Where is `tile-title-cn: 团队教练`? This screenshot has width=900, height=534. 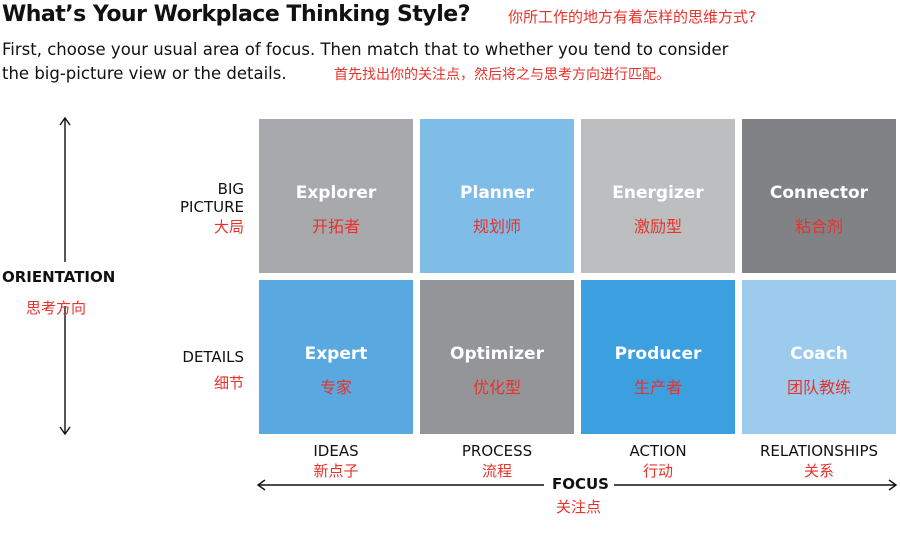
tile-title-cn: 团队教练 is located at coordinates (818, 387).